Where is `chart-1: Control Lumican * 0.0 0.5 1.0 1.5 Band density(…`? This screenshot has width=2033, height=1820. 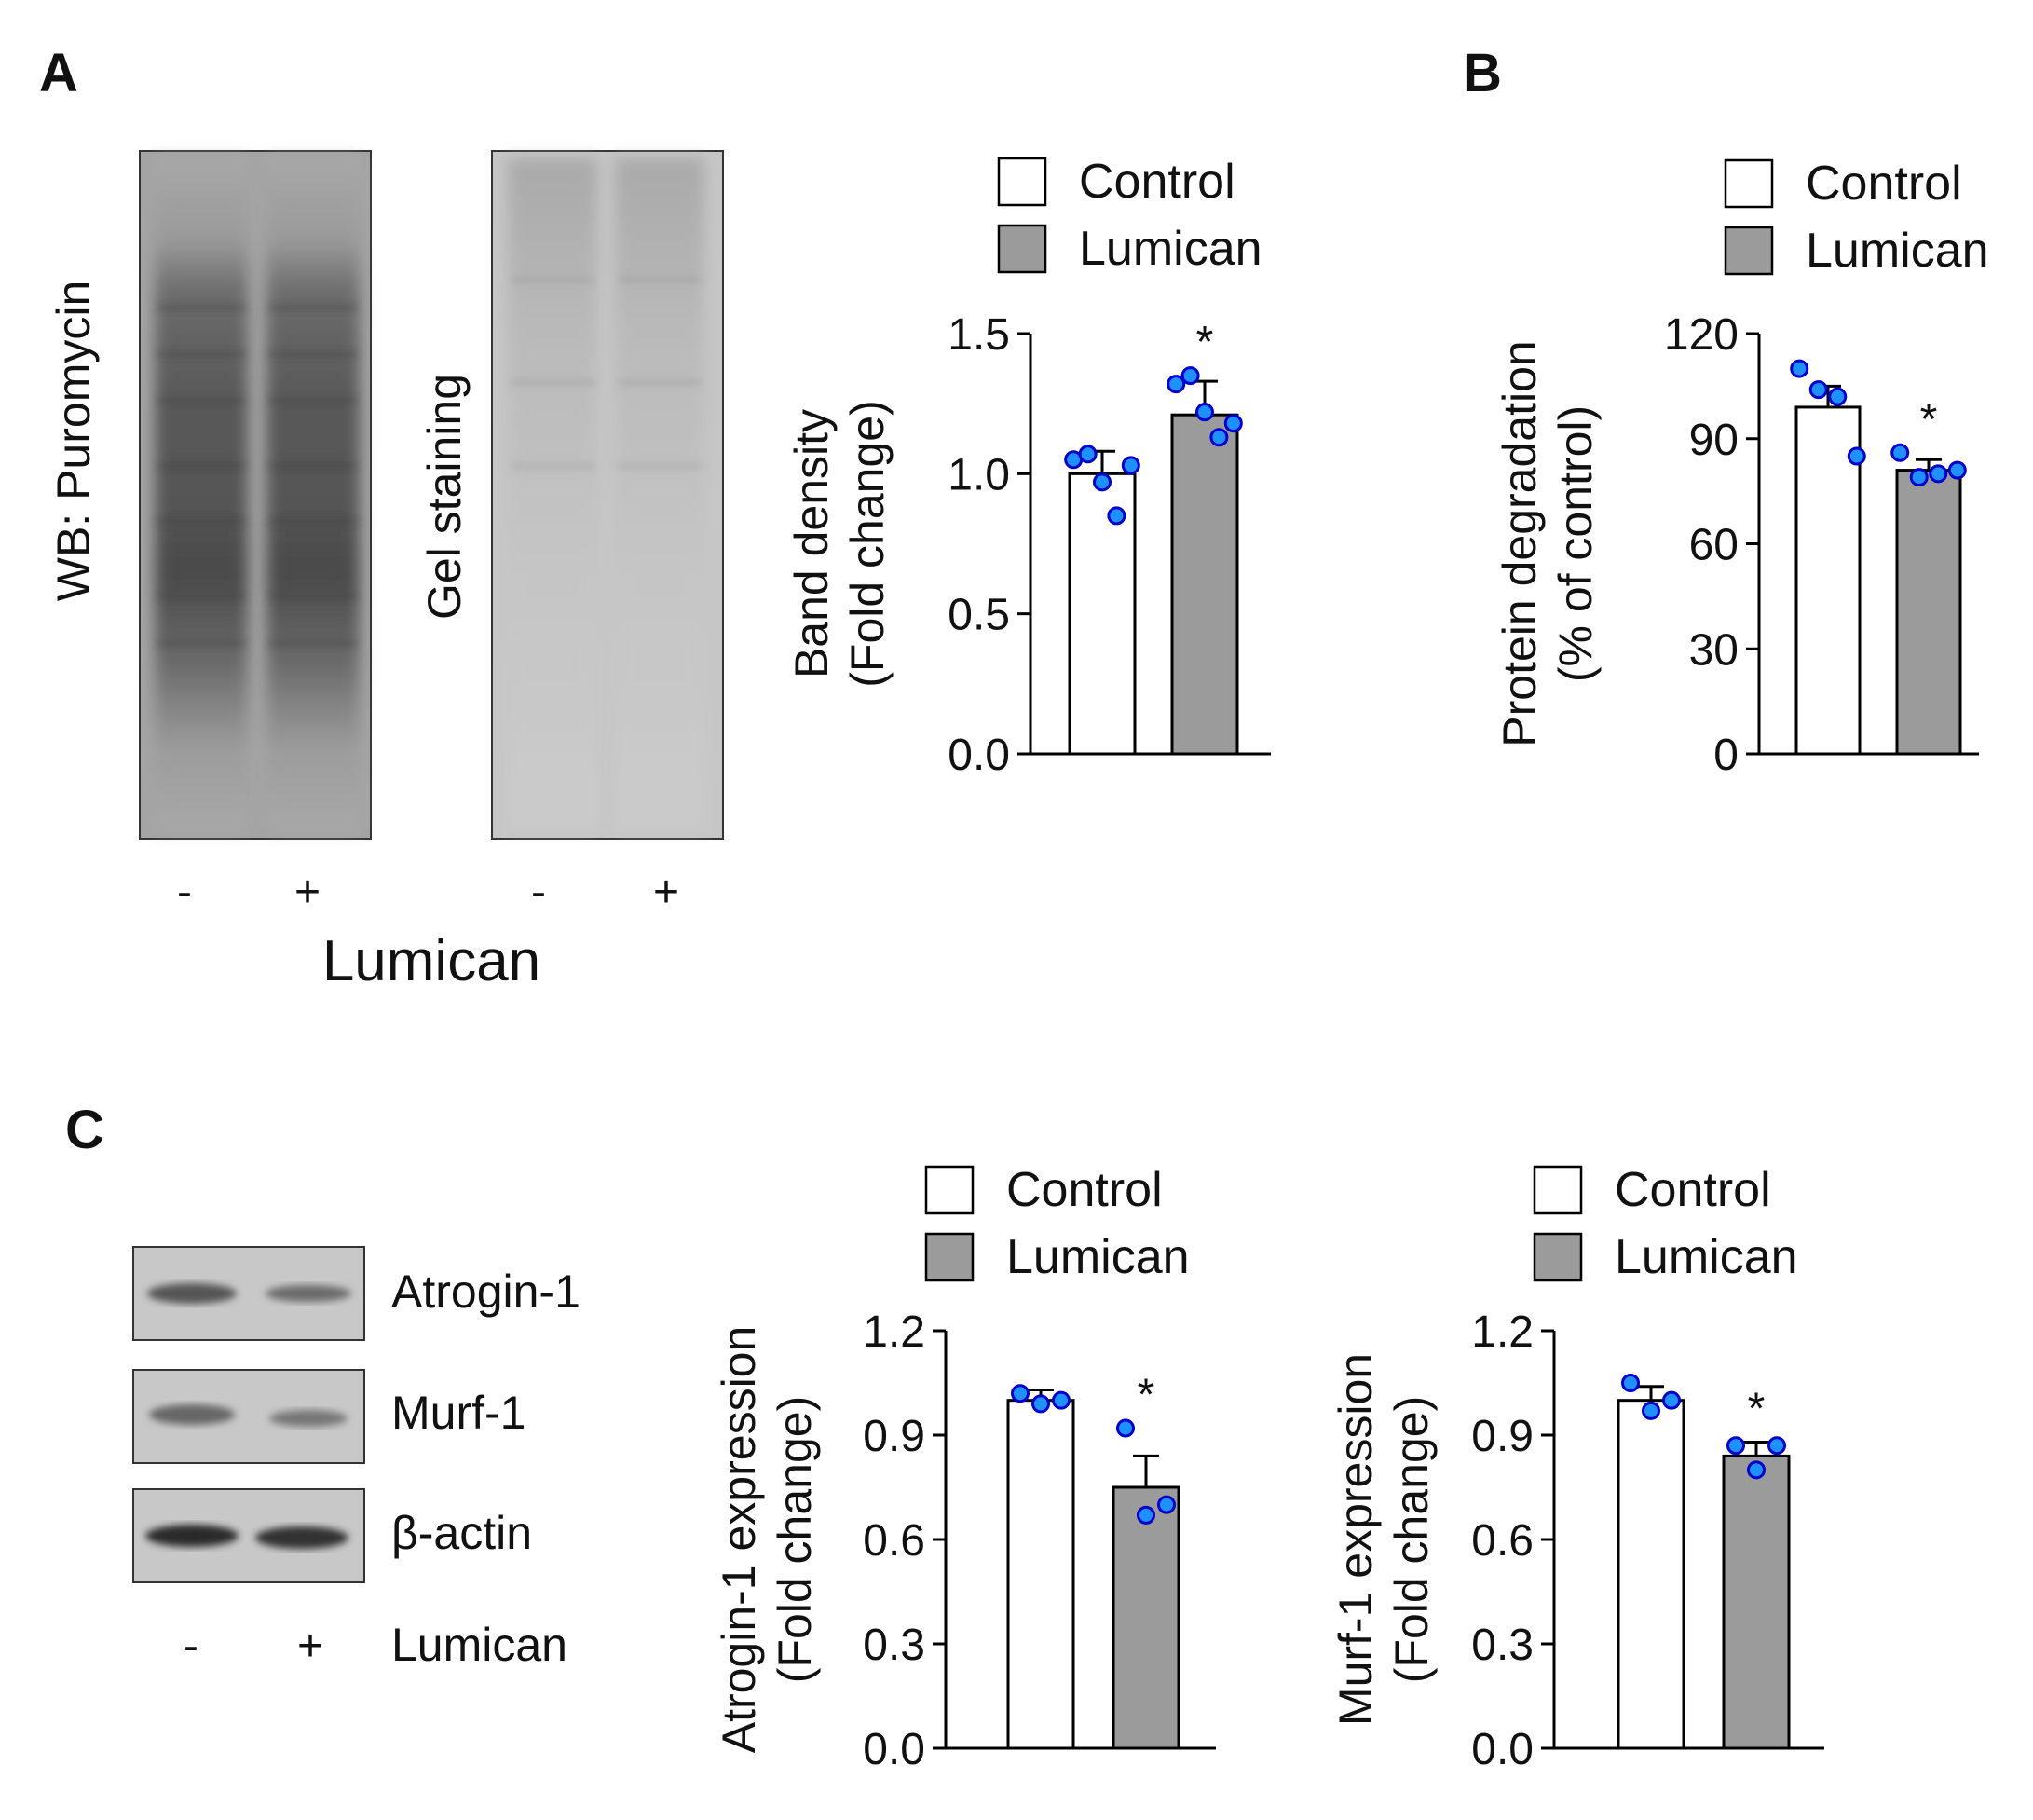 chart-1: Control Lumican * 0.0 0.5 1.0 1.5 Band density(… is located at coordinates (1028, 467).